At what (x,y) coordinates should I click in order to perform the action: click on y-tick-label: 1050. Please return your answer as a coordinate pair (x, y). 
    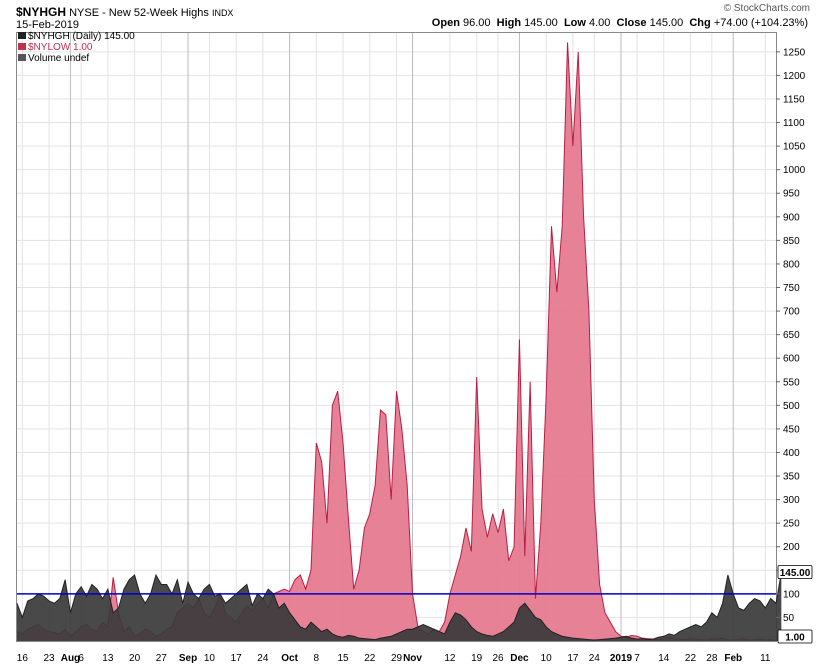
    Looking at the image, I should click on (794, 147).